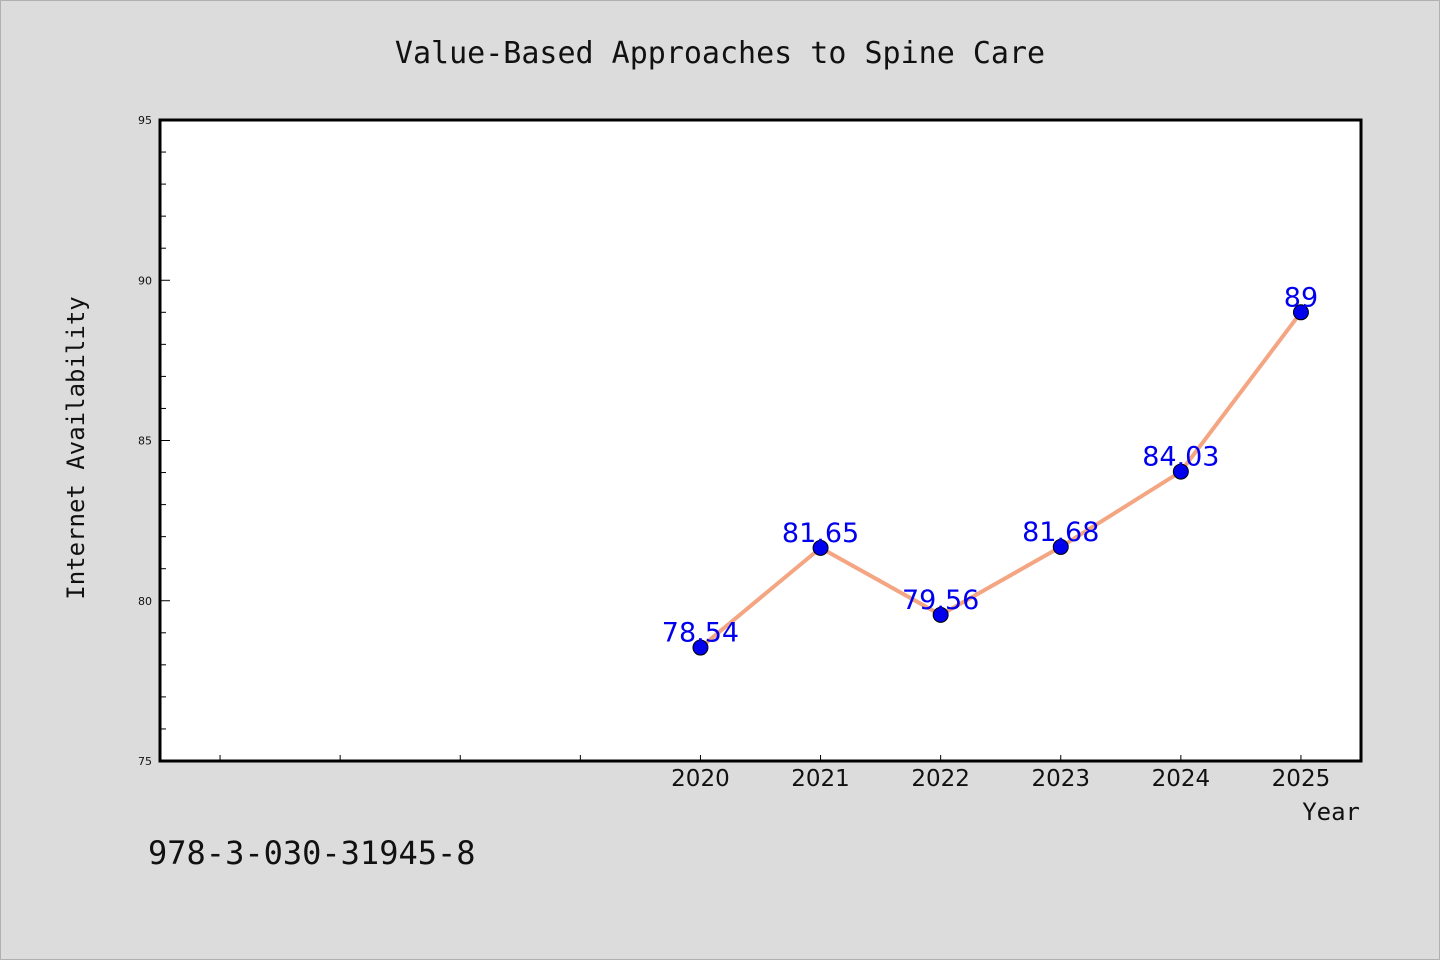  I want to click on y-tick-label: 75, so click(145, 761).